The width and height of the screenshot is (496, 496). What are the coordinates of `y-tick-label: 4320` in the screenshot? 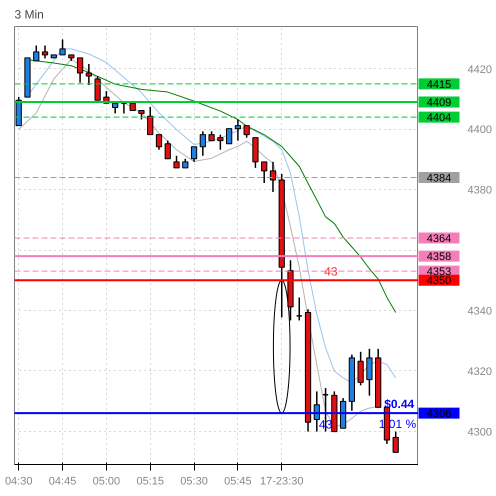 It's located at (480, 372).